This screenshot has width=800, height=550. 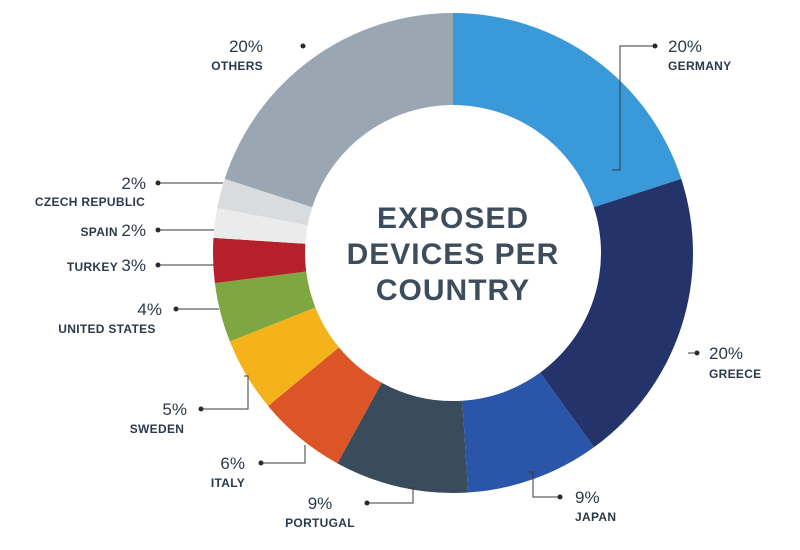 What do you see at coordinates (453, 290) in the screenshot?
I see `center-title-line-3: COUNTRY` at bounding box center [453, 290].